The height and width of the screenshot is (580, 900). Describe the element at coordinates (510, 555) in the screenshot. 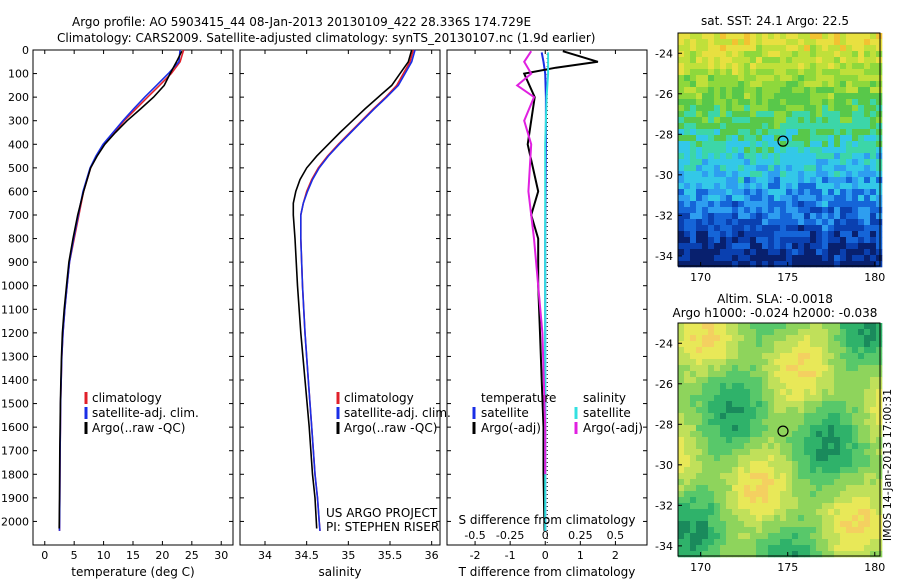

I see `x-tick-label: -1` at that location.